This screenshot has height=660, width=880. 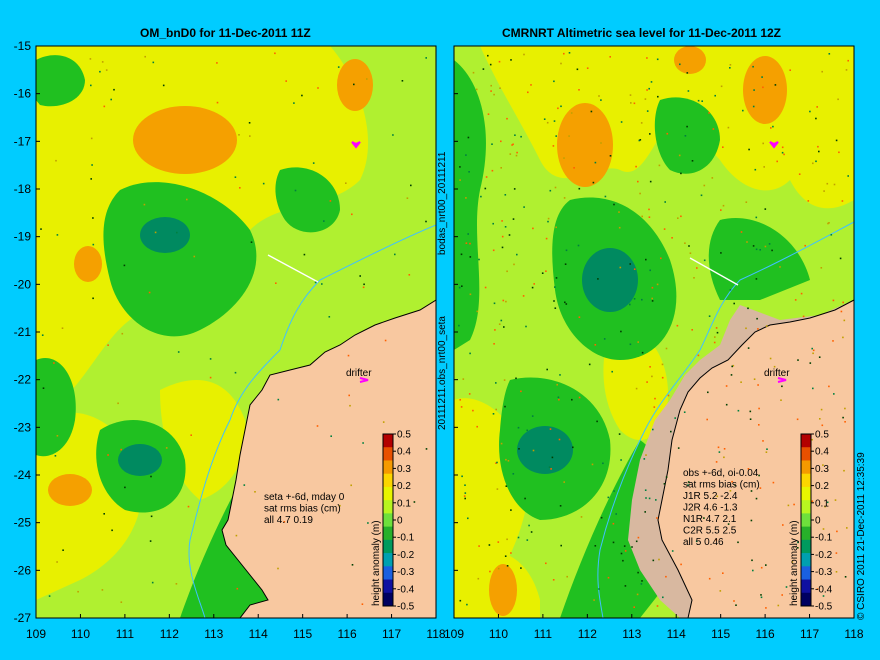 What do you see at coordinates (454, 634) in the screenshot?
I see `lon-tick-label: 109` at bounding box center [454, 634].